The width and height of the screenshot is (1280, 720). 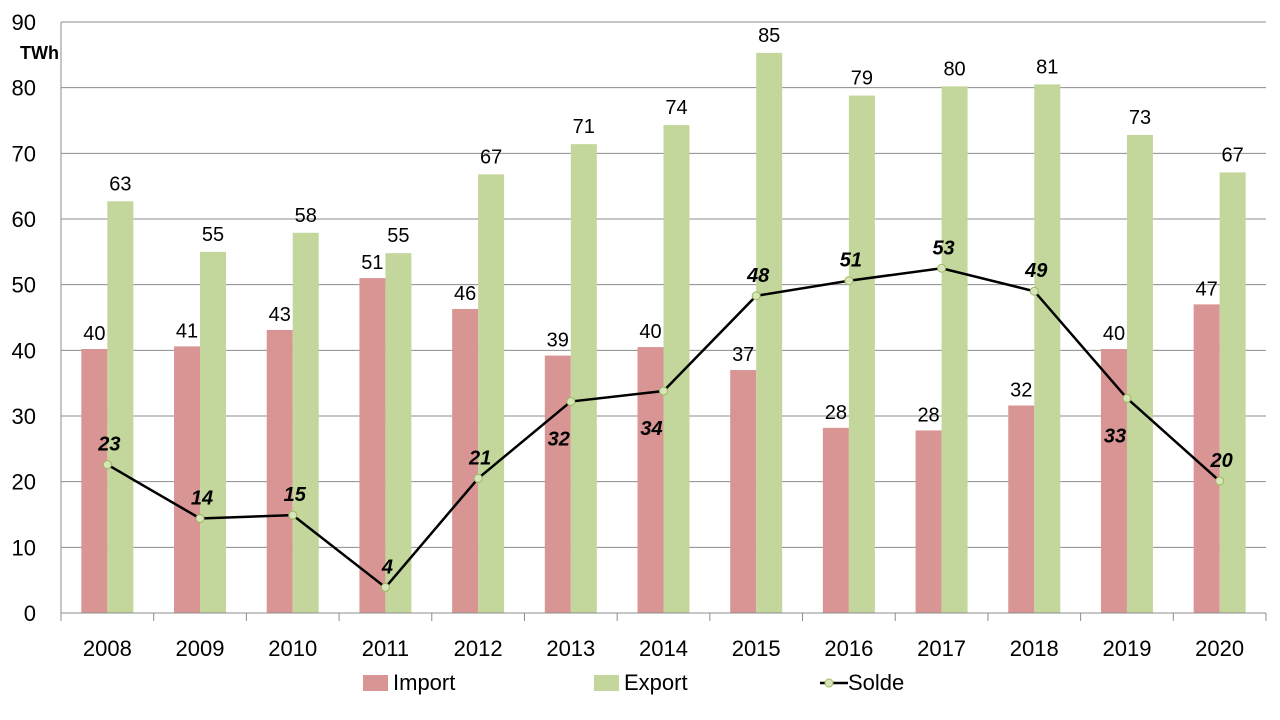 What do you see at coordinates (756, 648) in the screenshot?
I see `x-tick-label-2015: 2015` at bounding box center [756, 648].